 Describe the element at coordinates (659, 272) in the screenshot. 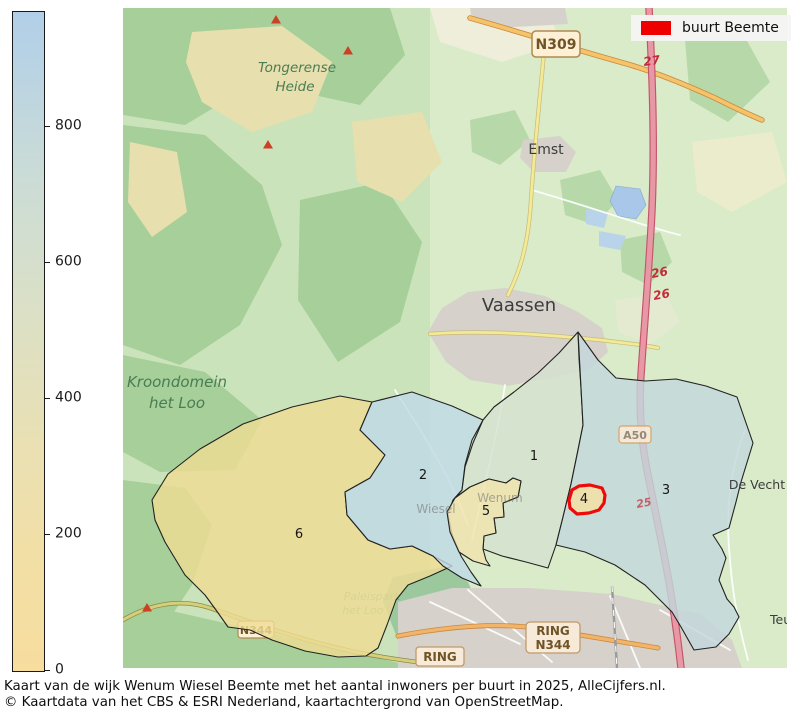

I see `motorway-exit-26a: 26` at that location.